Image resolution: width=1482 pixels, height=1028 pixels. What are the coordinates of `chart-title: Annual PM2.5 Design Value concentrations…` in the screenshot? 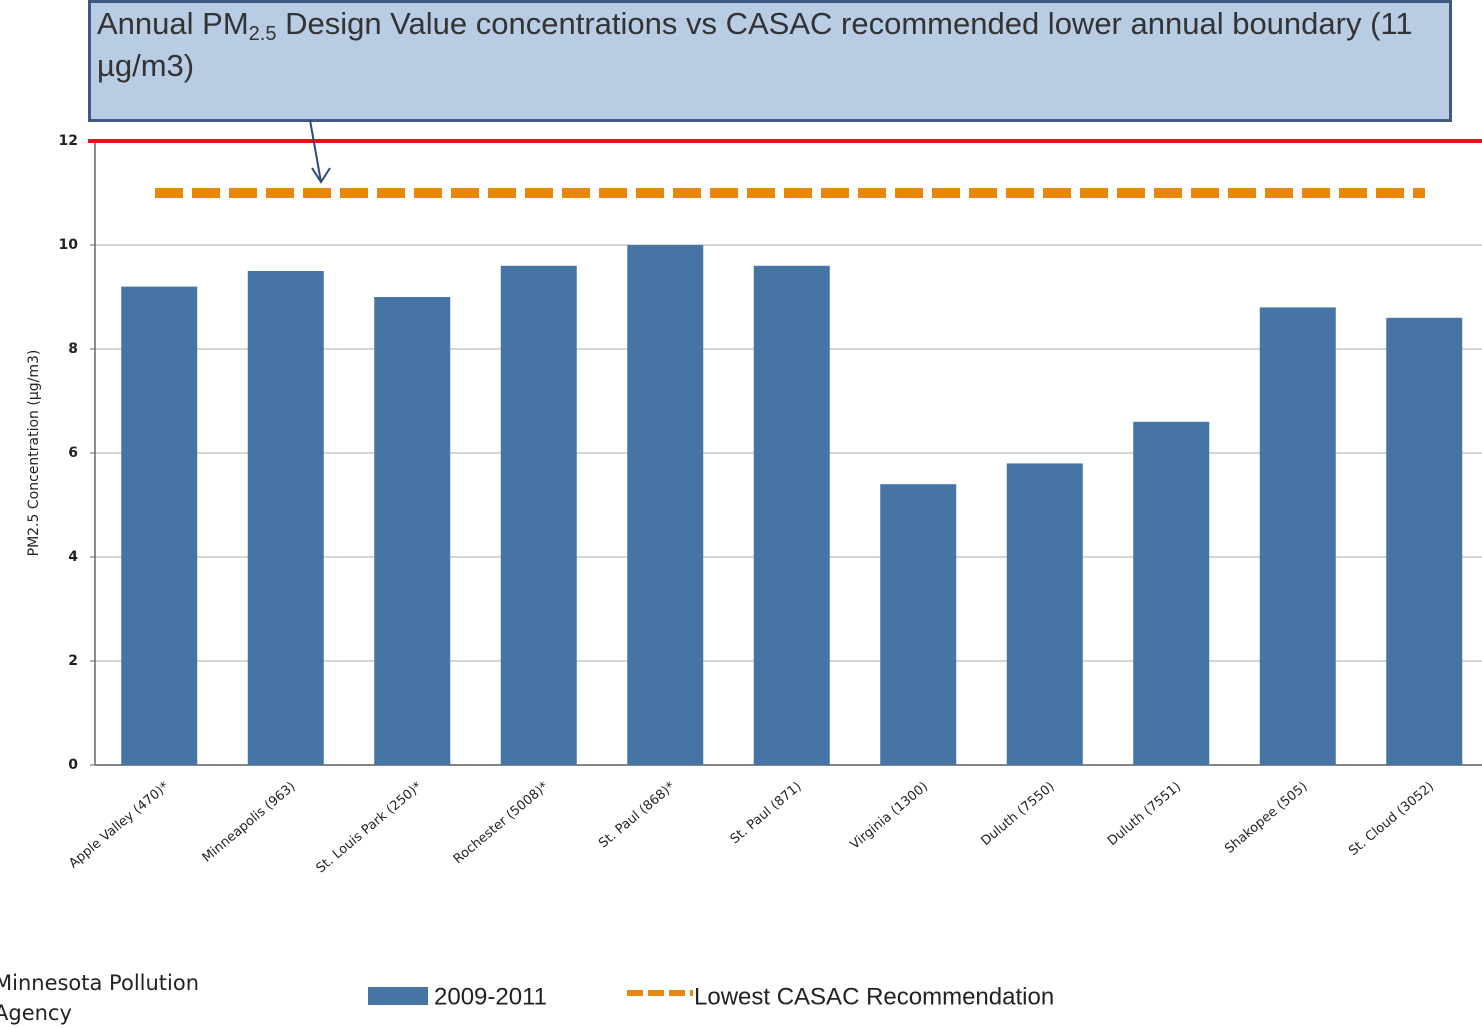 It's located at (770, 61).